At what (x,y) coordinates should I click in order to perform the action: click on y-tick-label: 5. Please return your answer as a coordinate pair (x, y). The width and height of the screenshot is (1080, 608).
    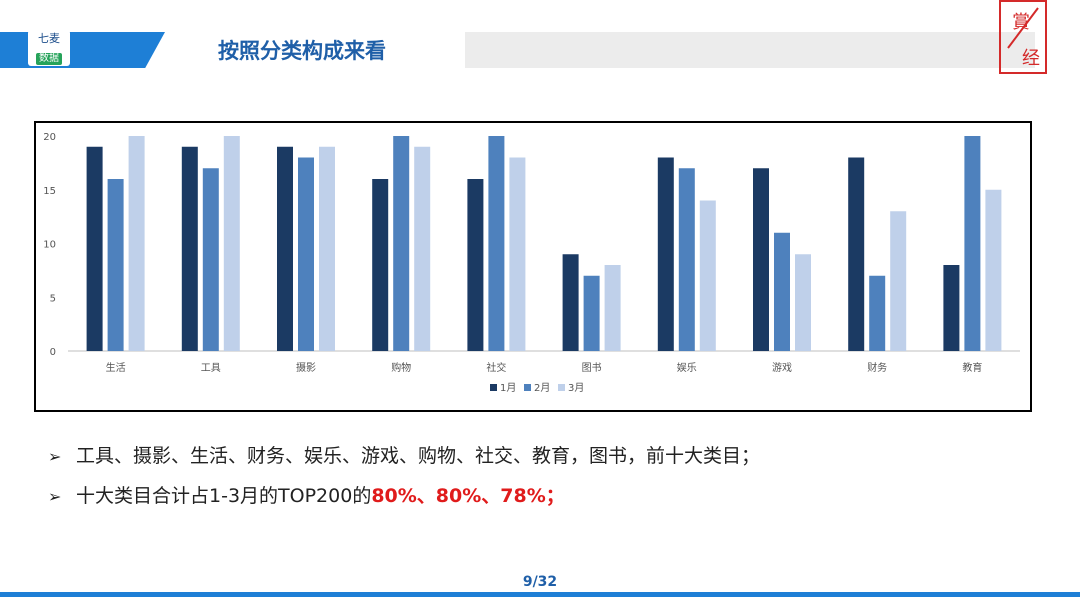
    Looking at the image, I should click on (53, 298).